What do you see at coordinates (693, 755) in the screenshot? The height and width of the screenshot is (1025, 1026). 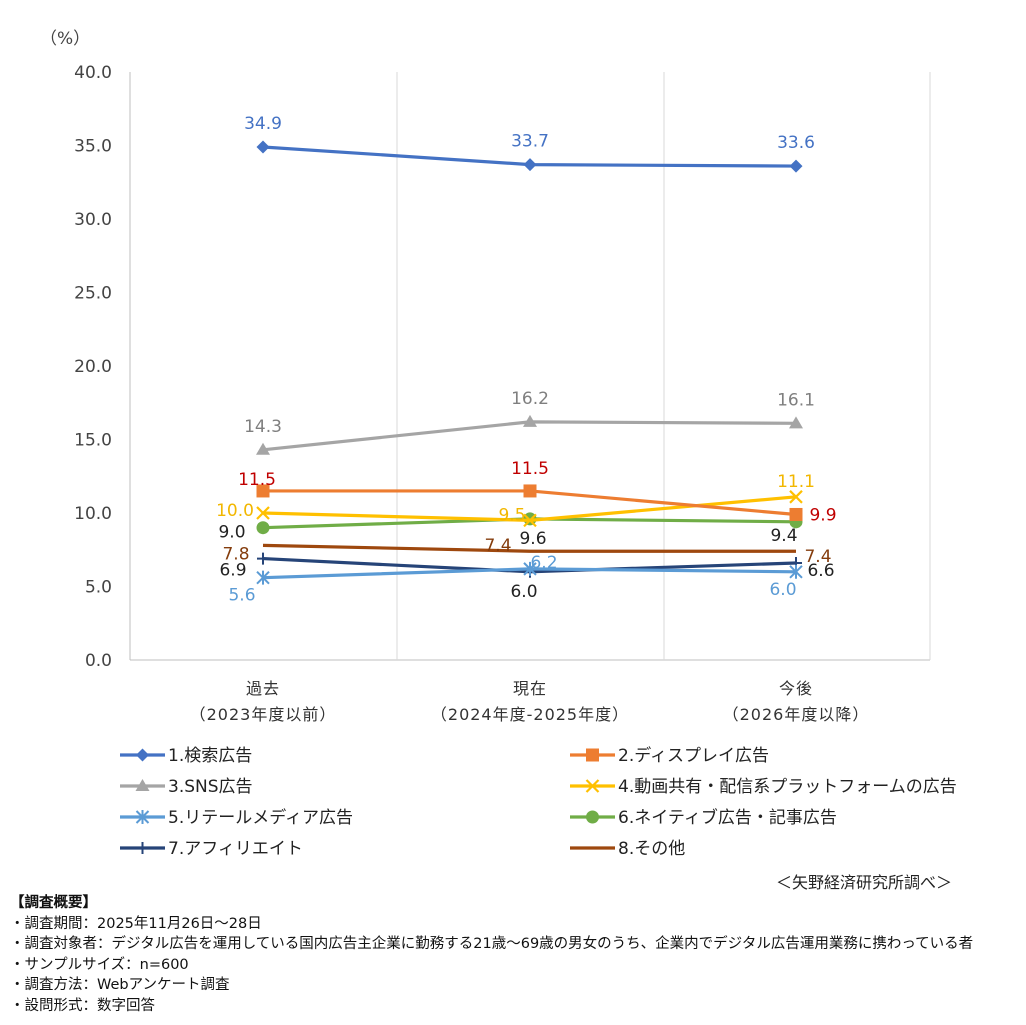 I see `legend-label: 2.ディスプレイ広告` at bounding box center [693, 755].